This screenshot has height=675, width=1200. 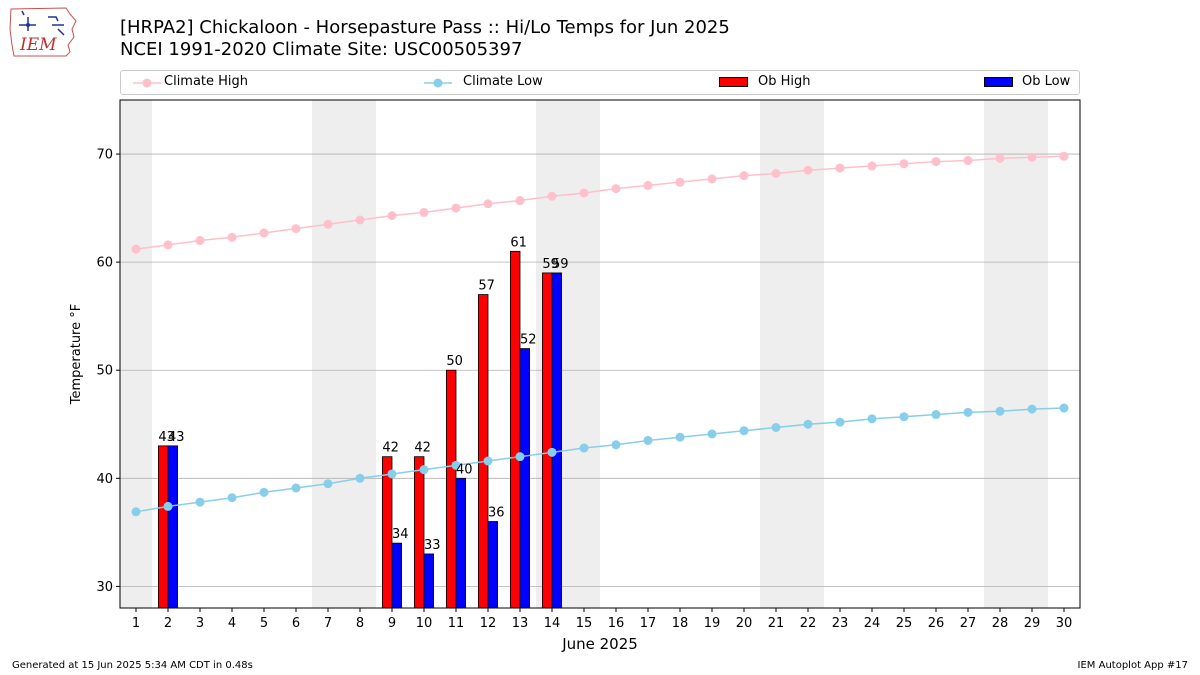 I want to click on ob-low-label: 34, so click(x=400, y=534).